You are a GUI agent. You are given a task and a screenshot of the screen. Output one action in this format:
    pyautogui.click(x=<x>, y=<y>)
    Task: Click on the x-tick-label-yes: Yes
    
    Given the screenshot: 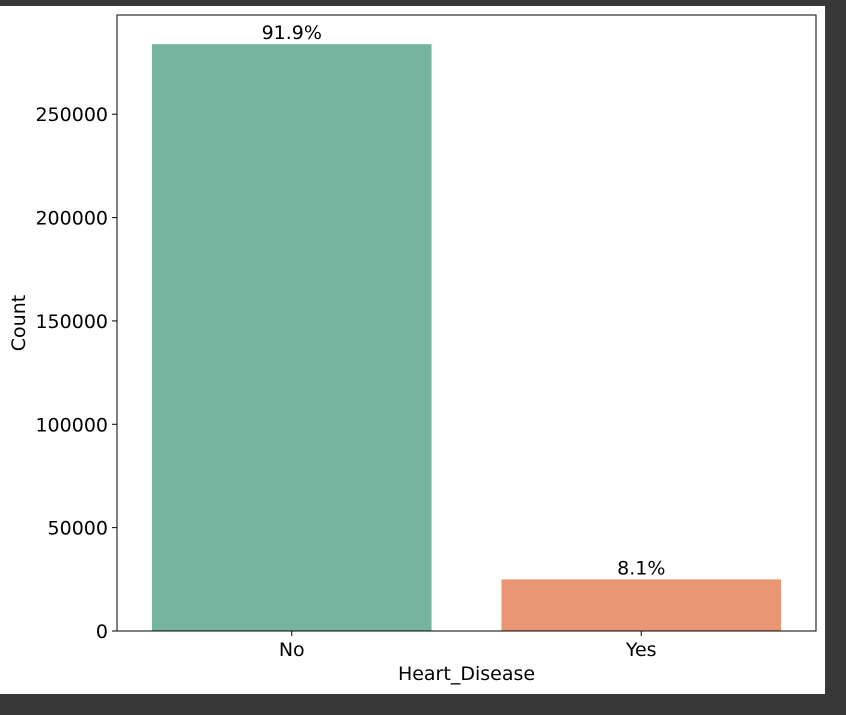 What is the action you would take?
    pyautogui.click(x=641, y=650)
    